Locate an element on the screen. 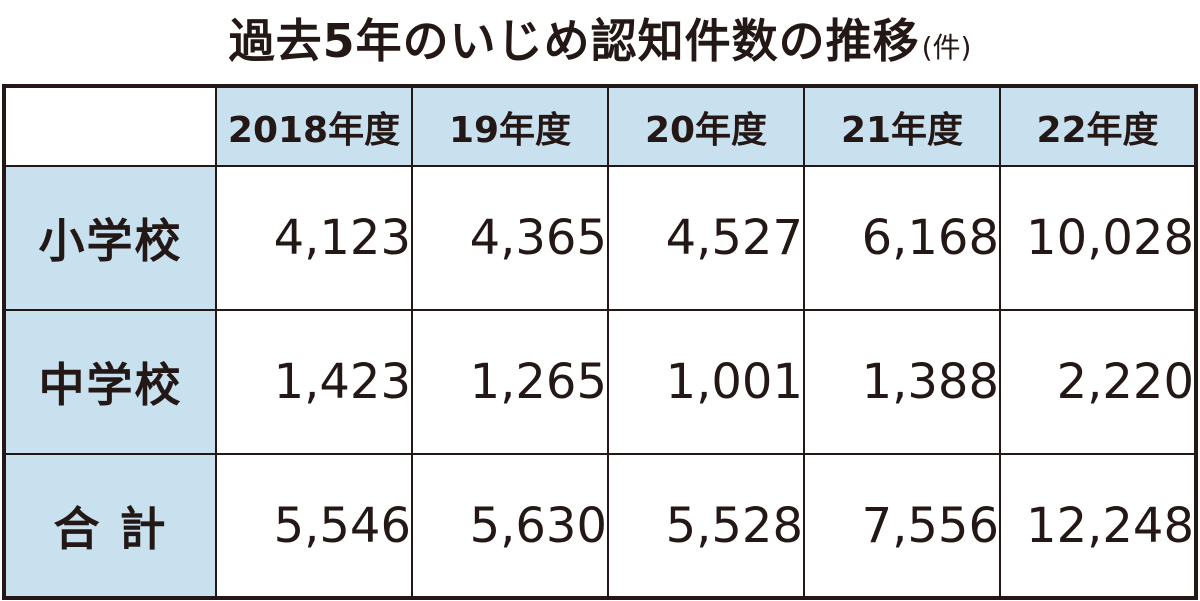 The width and height of the screenshot is (1200, 601). column-header-22: 22年度 is located at coordinates (1098, 126).